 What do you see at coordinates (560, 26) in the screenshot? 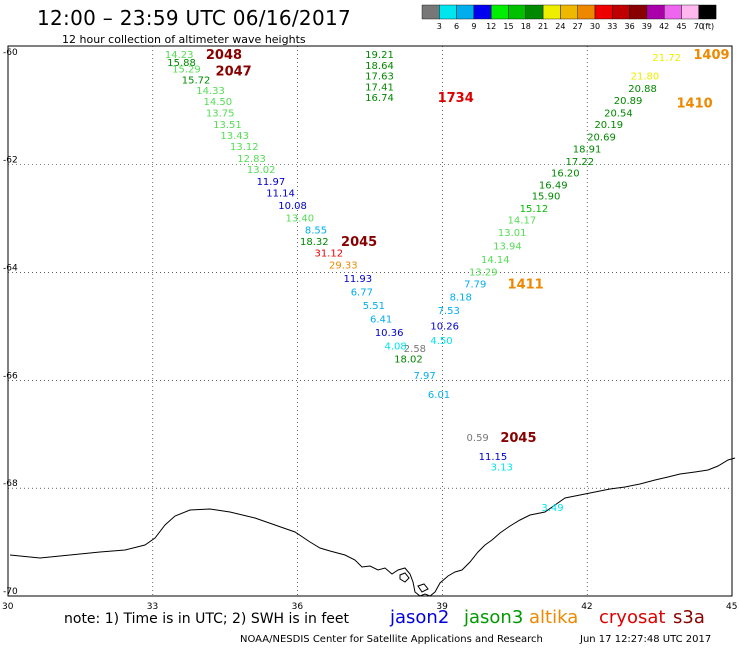
I see `legend-tick-label: 24` at bounding box center [560, 26].